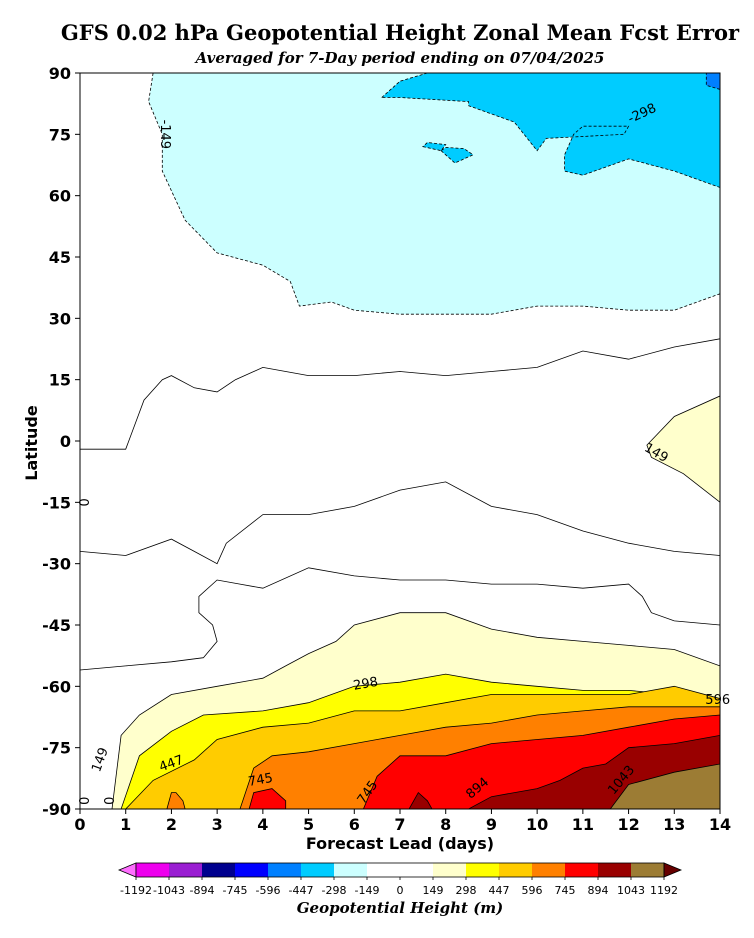  What do you see at coordinates (720, 824) in the screenshot?
I see `x-tick-label-14: 14` at bounding box center [720, 824].